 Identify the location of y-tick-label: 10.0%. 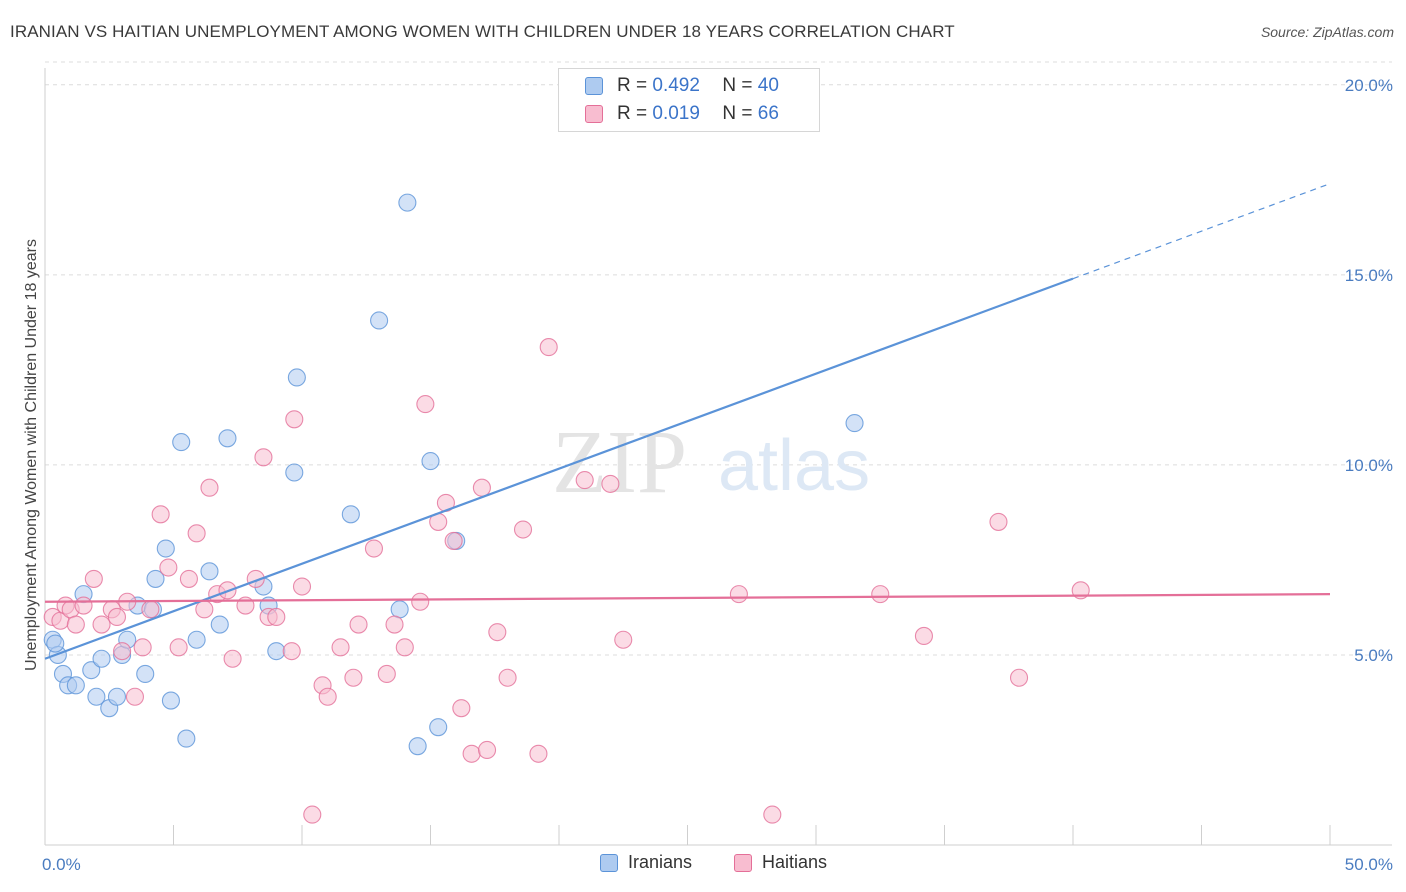
(1369, 465).